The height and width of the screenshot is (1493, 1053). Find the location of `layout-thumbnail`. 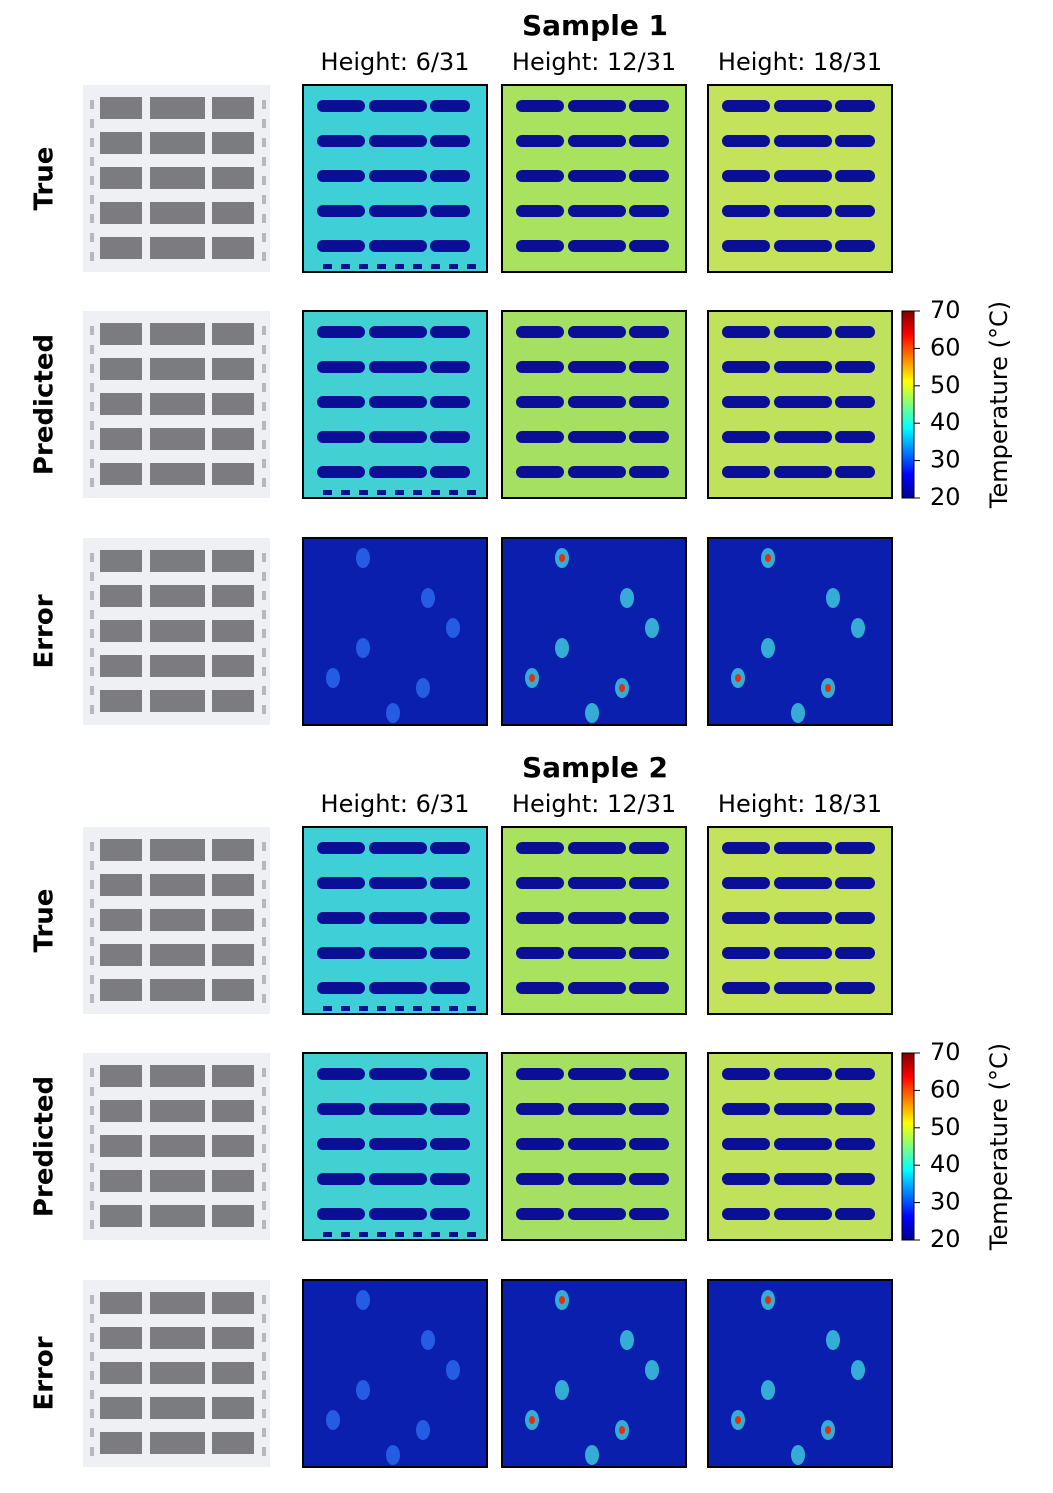

layout-thumbnail is located at coordinates (176, 1373).